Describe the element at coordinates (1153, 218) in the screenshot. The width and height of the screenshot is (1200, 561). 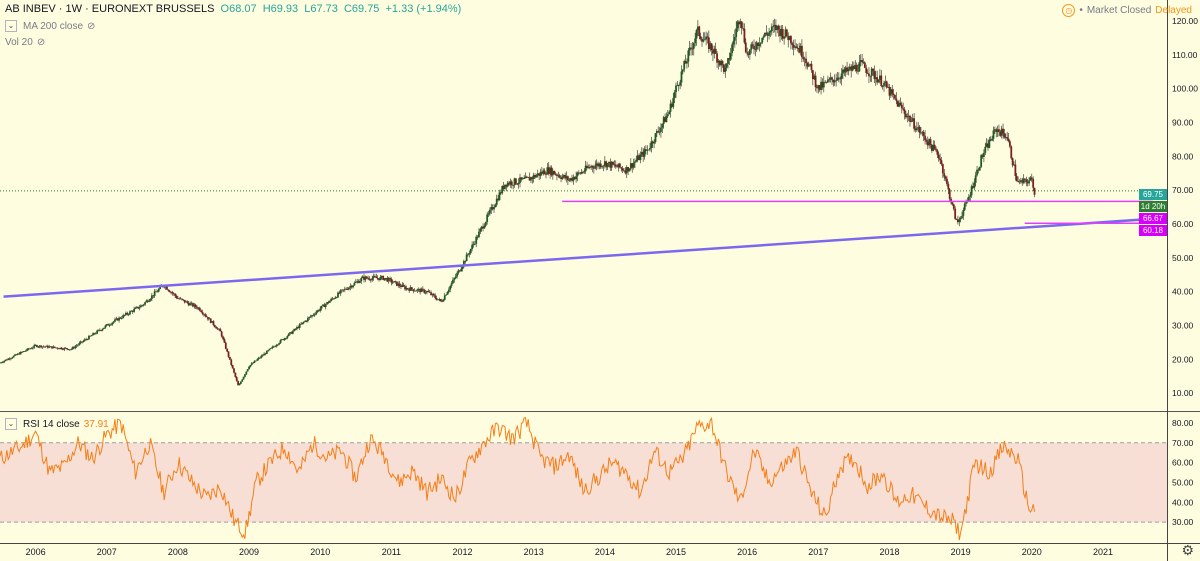
I see `level-badge-66: 66.67` at that location.